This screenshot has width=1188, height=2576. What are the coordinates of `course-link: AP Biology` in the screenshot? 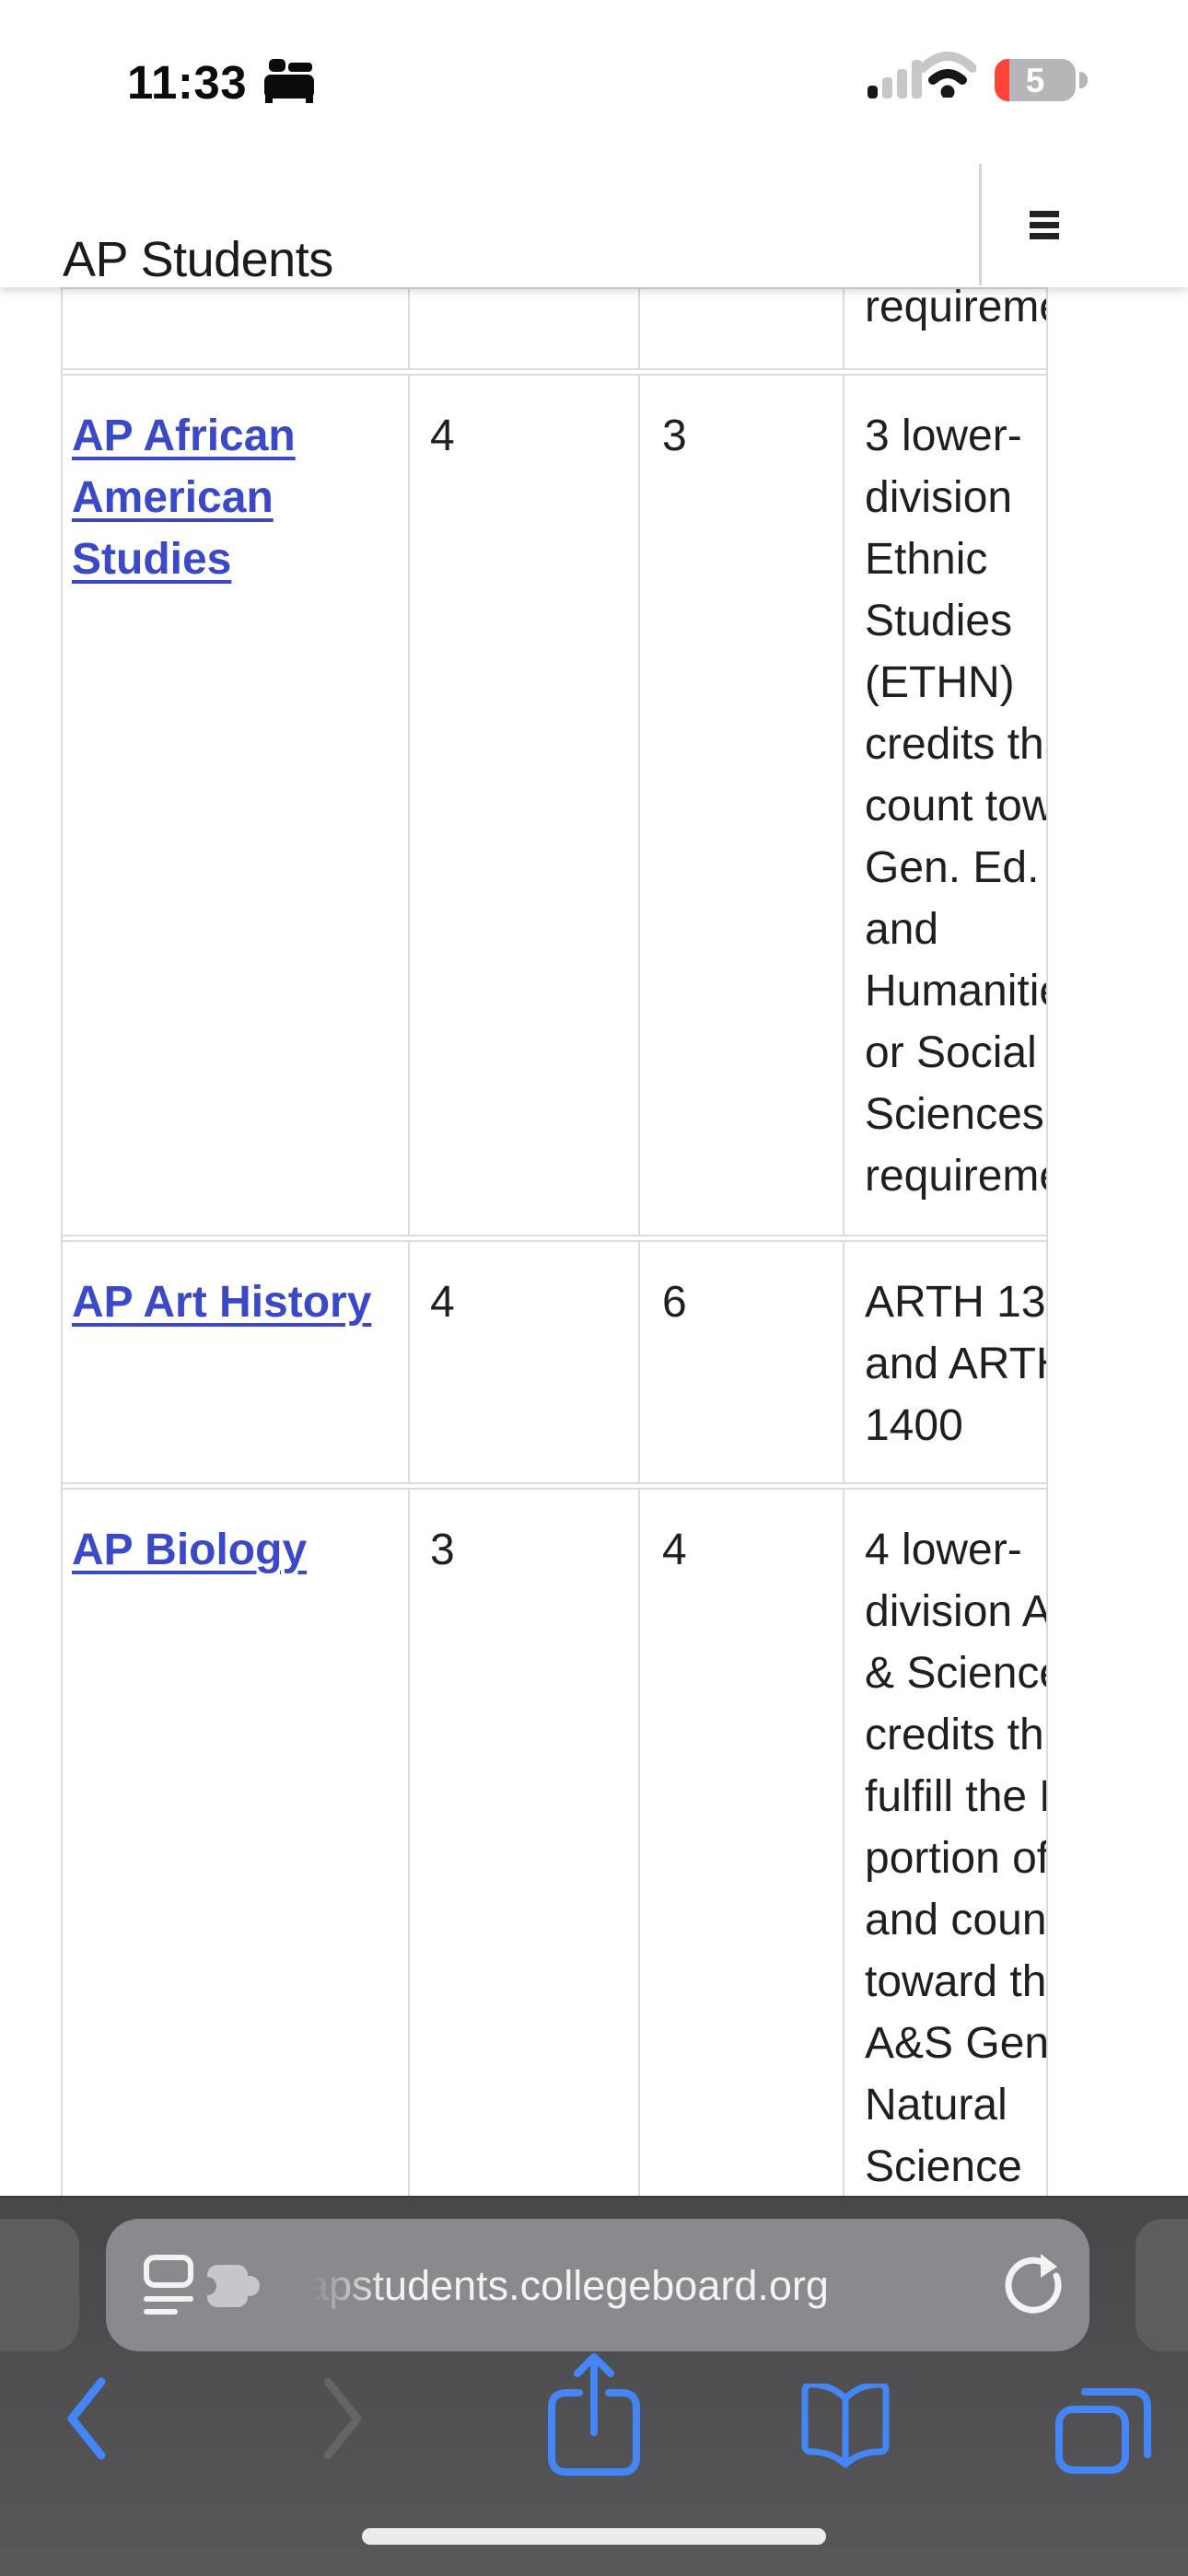 It's located at (190, 1550).